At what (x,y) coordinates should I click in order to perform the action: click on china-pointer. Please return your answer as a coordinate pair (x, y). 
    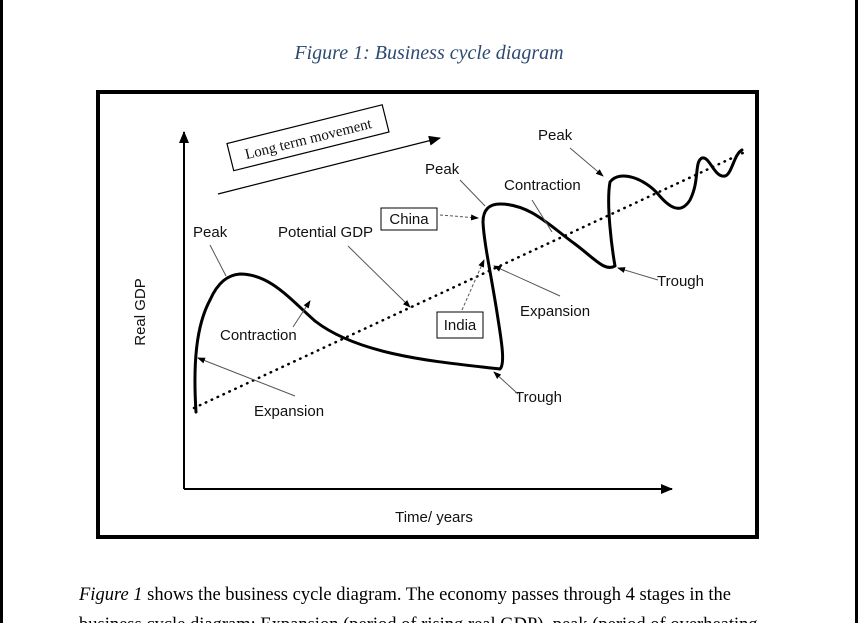
    Looking at the image, I should click on (459, 217).